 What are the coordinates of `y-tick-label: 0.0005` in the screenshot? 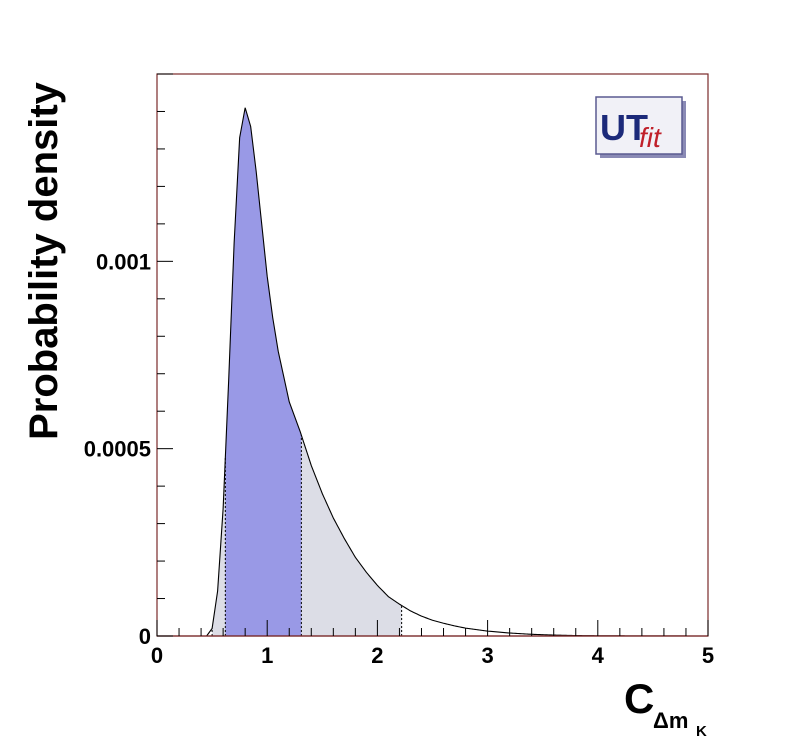 It's located at (117, 449).